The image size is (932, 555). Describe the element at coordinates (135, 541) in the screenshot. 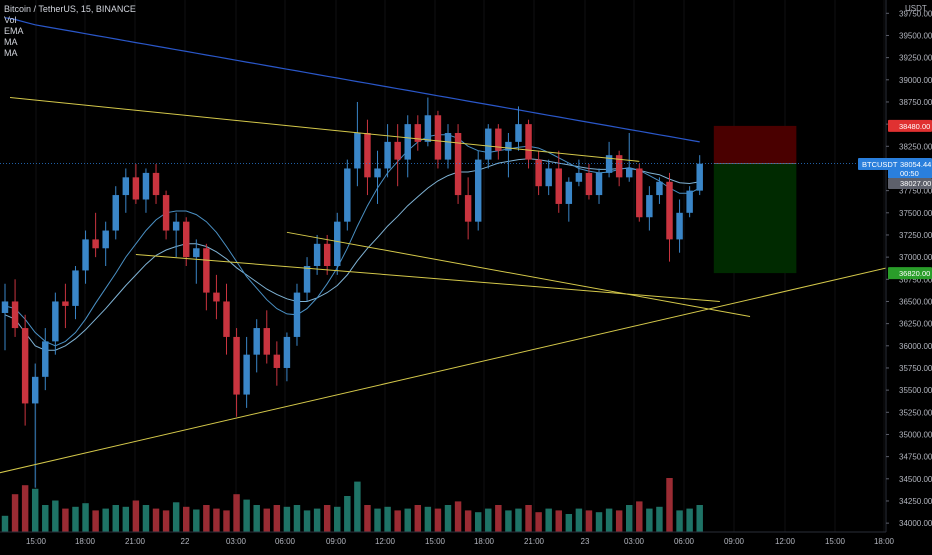

I see `time-label: 21:00` at that location.